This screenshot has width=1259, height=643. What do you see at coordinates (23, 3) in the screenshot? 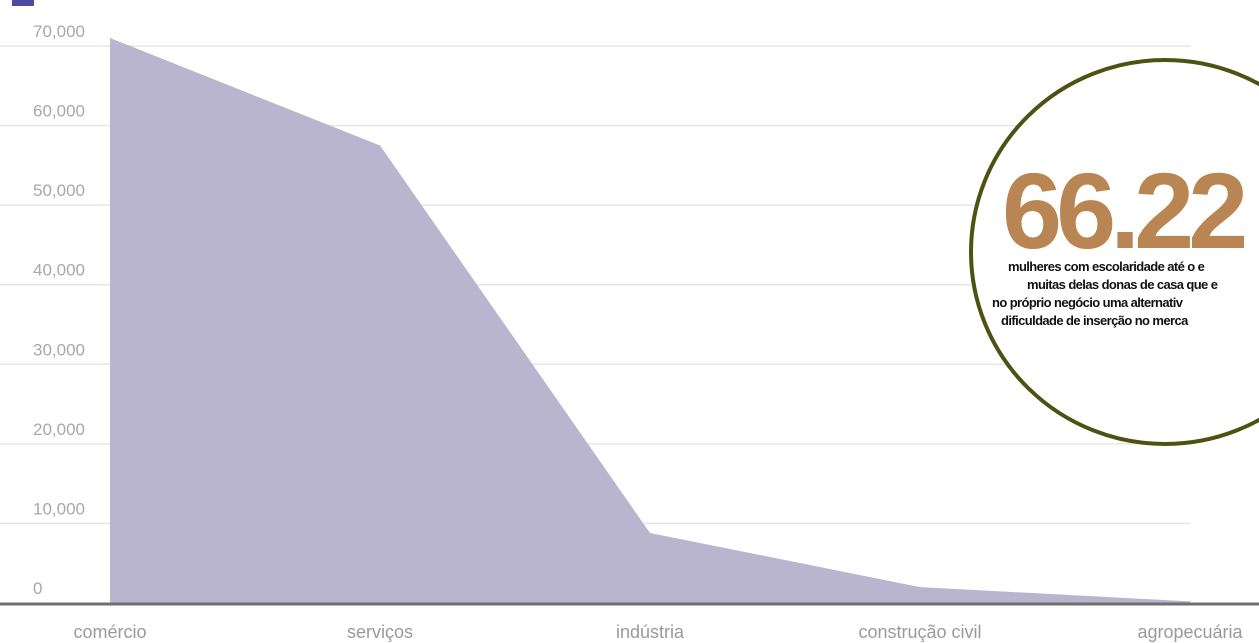
I see `legend-swatch` at bounding box center [23, 3].